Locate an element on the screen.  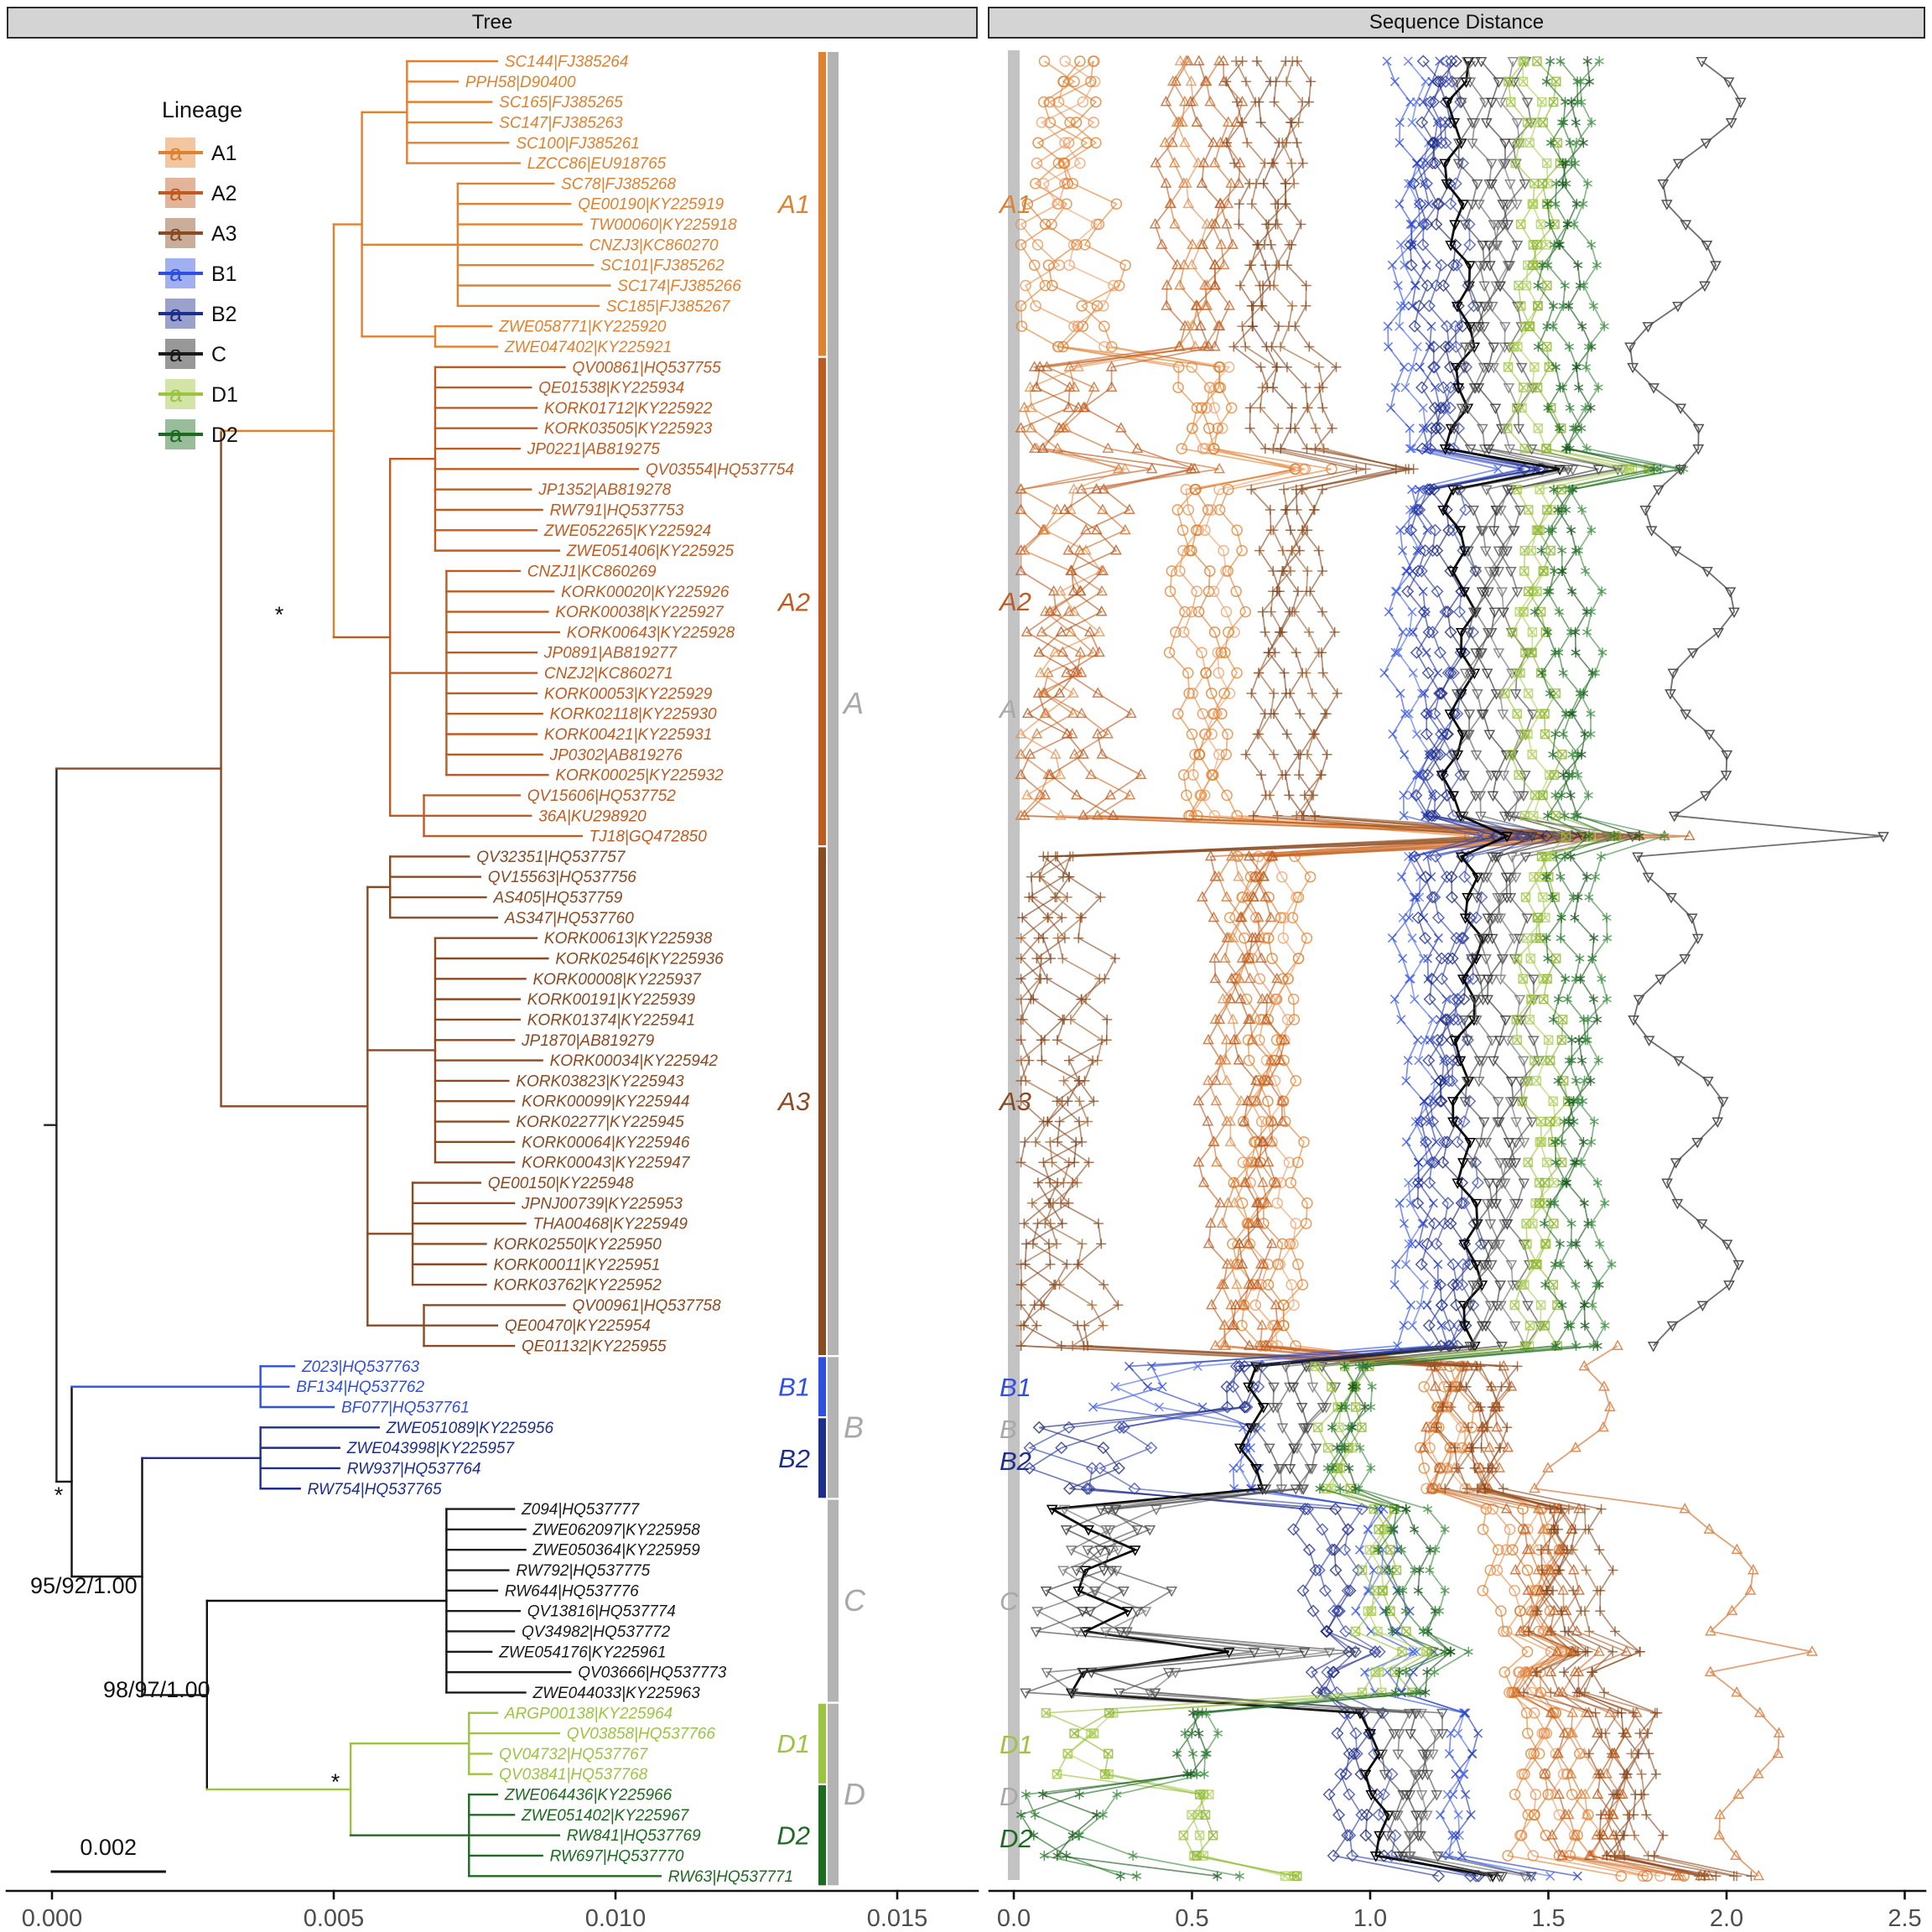
tip-label: RW697|HQ537770 is located at coordinates (617, 1856).